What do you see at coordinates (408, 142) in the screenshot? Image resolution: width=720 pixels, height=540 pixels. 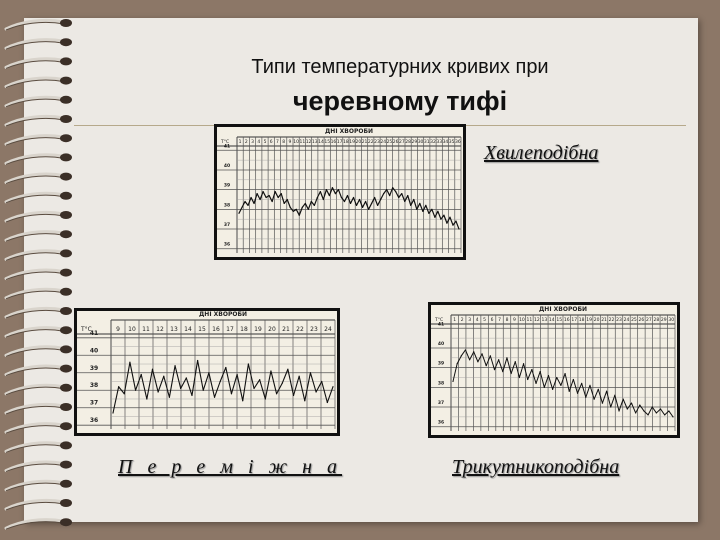 I see `x-tick-label: 28` at bounding box center [408, 142].